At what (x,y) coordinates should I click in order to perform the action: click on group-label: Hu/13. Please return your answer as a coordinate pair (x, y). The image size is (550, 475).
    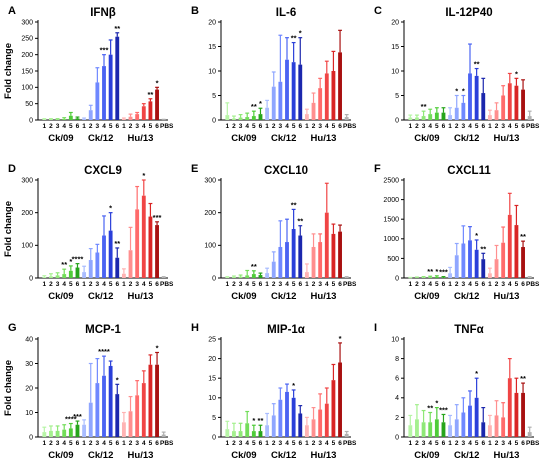
    Looking at the image, I should click on (507, 138).